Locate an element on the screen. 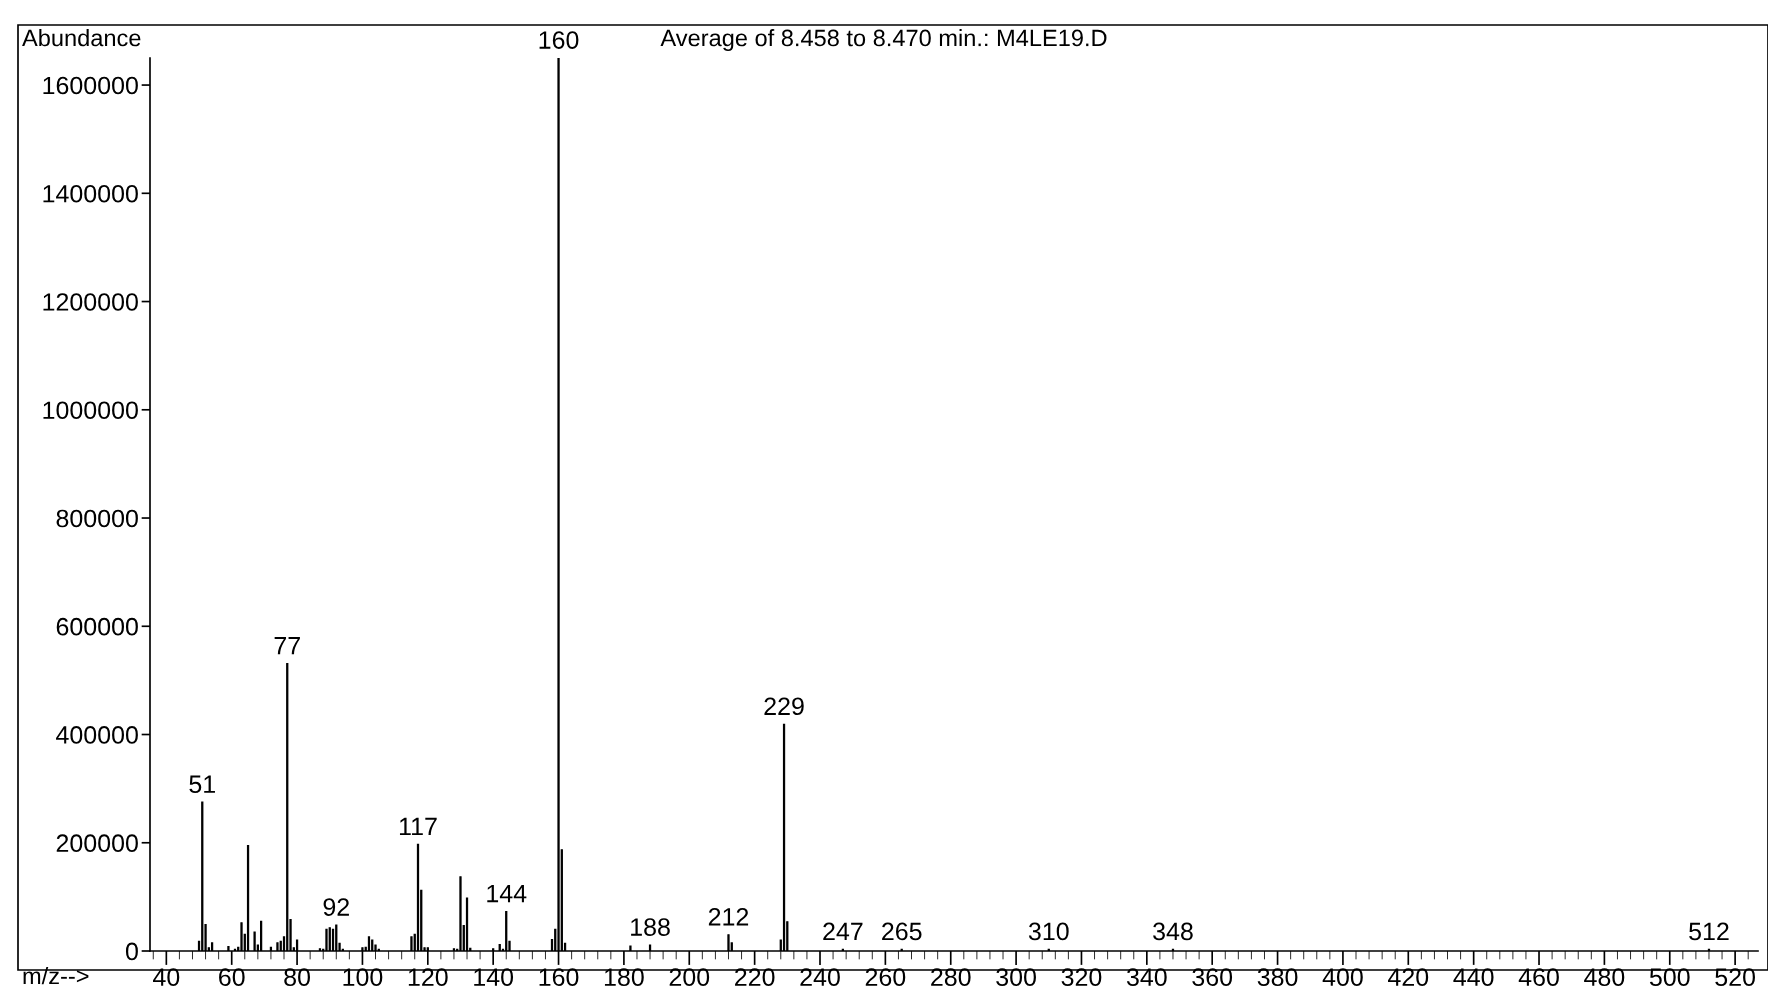  annotation: 77 is located at coordinates (287, 646).